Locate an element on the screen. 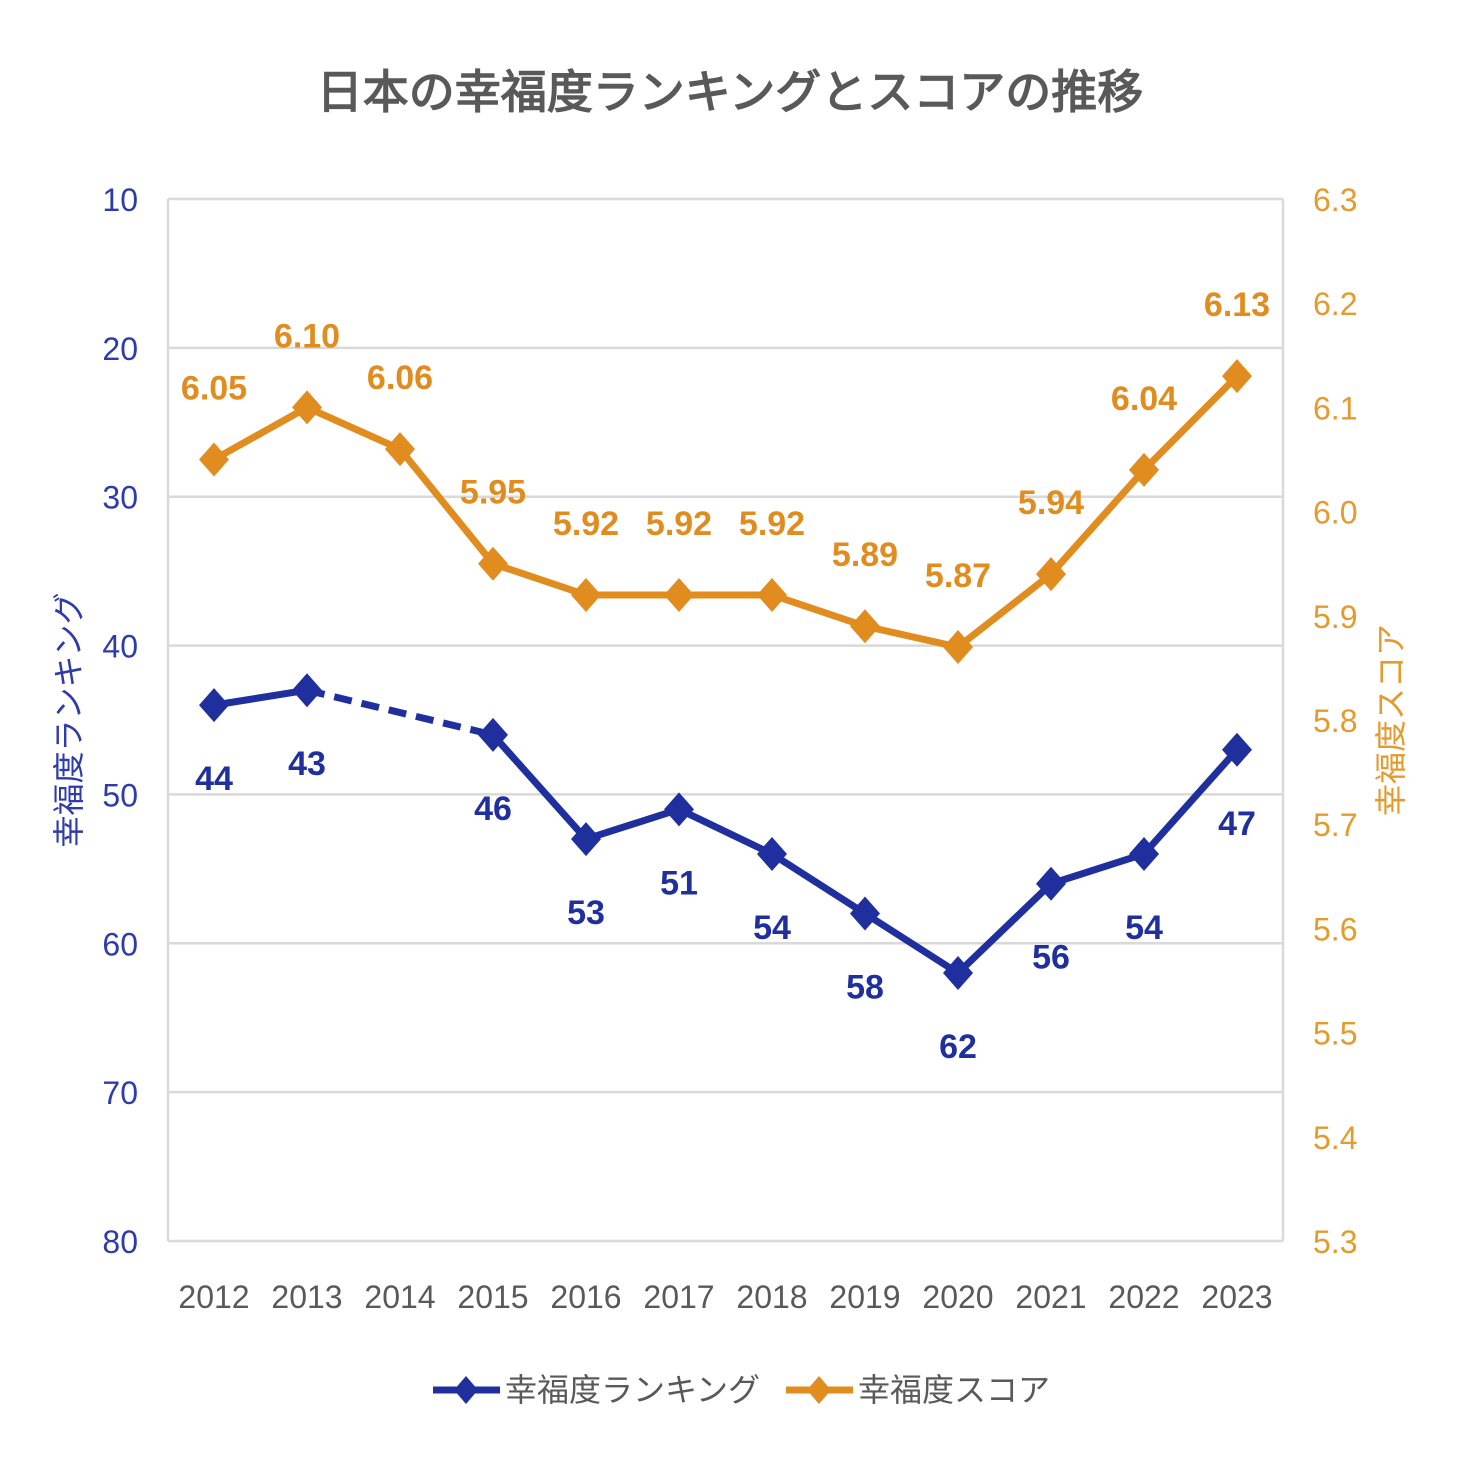  y-left-tick-label: 10 is located at coordinates (120, 200).